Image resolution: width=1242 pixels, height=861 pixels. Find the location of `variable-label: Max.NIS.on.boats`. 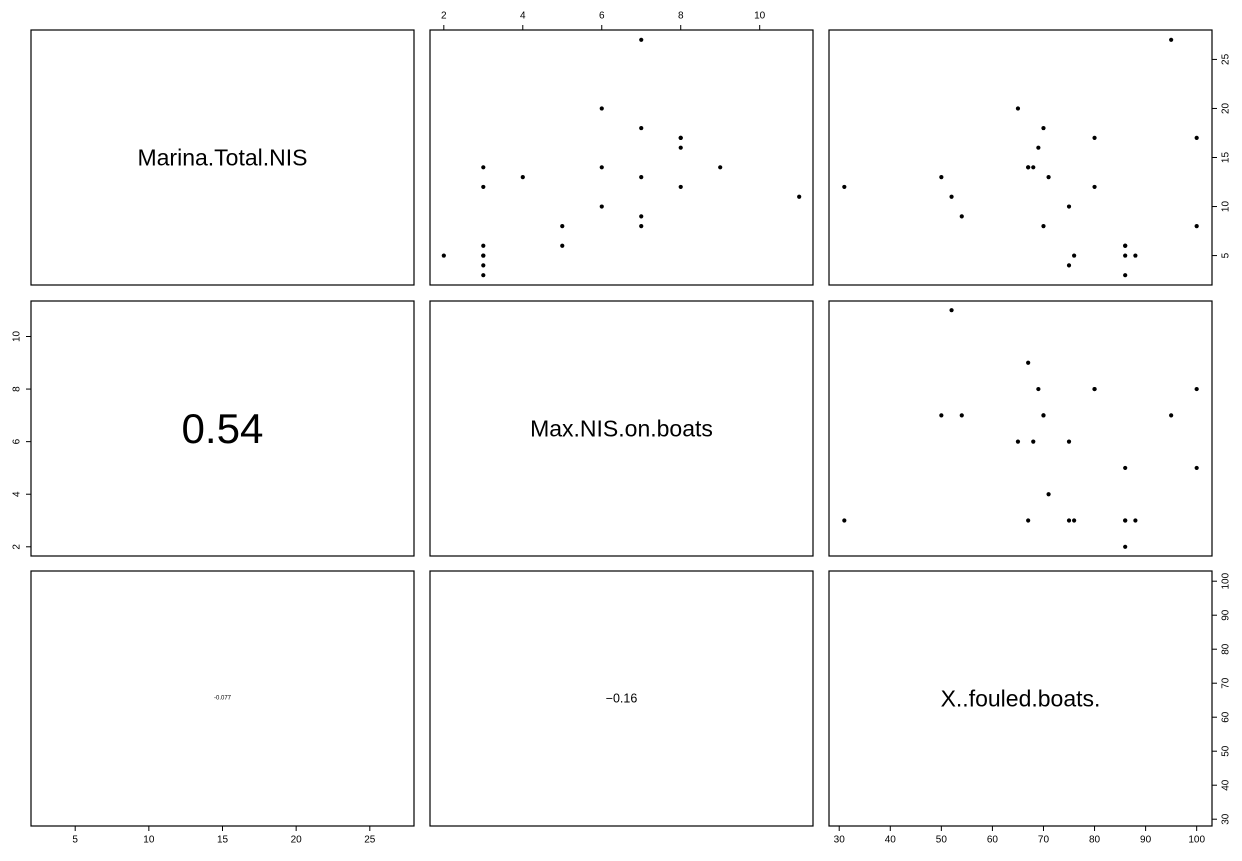

variable-label: Max.NIS.on.boats is located at coordinates (621, 429).